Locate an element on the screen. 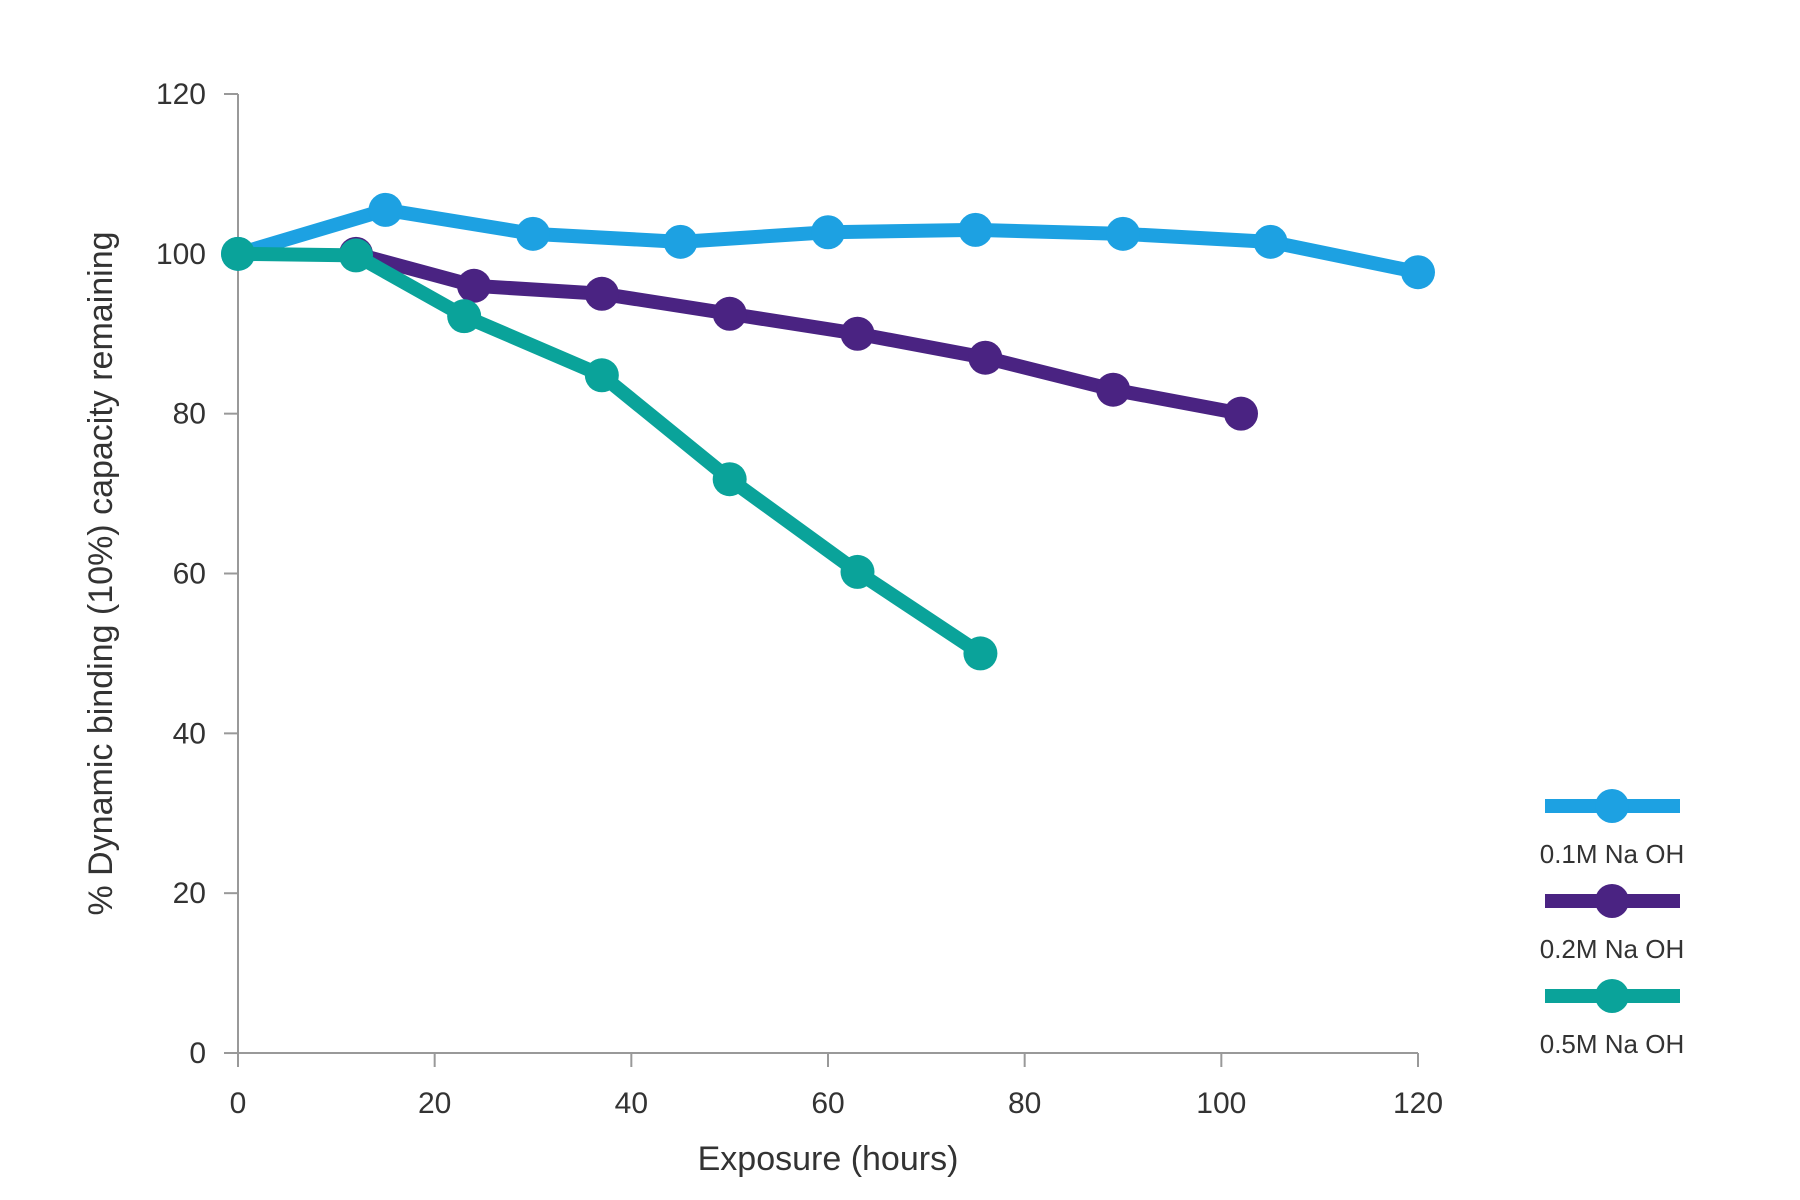  legend-item-0: 0.1M Na OH is located at coordinates (1612, 829).